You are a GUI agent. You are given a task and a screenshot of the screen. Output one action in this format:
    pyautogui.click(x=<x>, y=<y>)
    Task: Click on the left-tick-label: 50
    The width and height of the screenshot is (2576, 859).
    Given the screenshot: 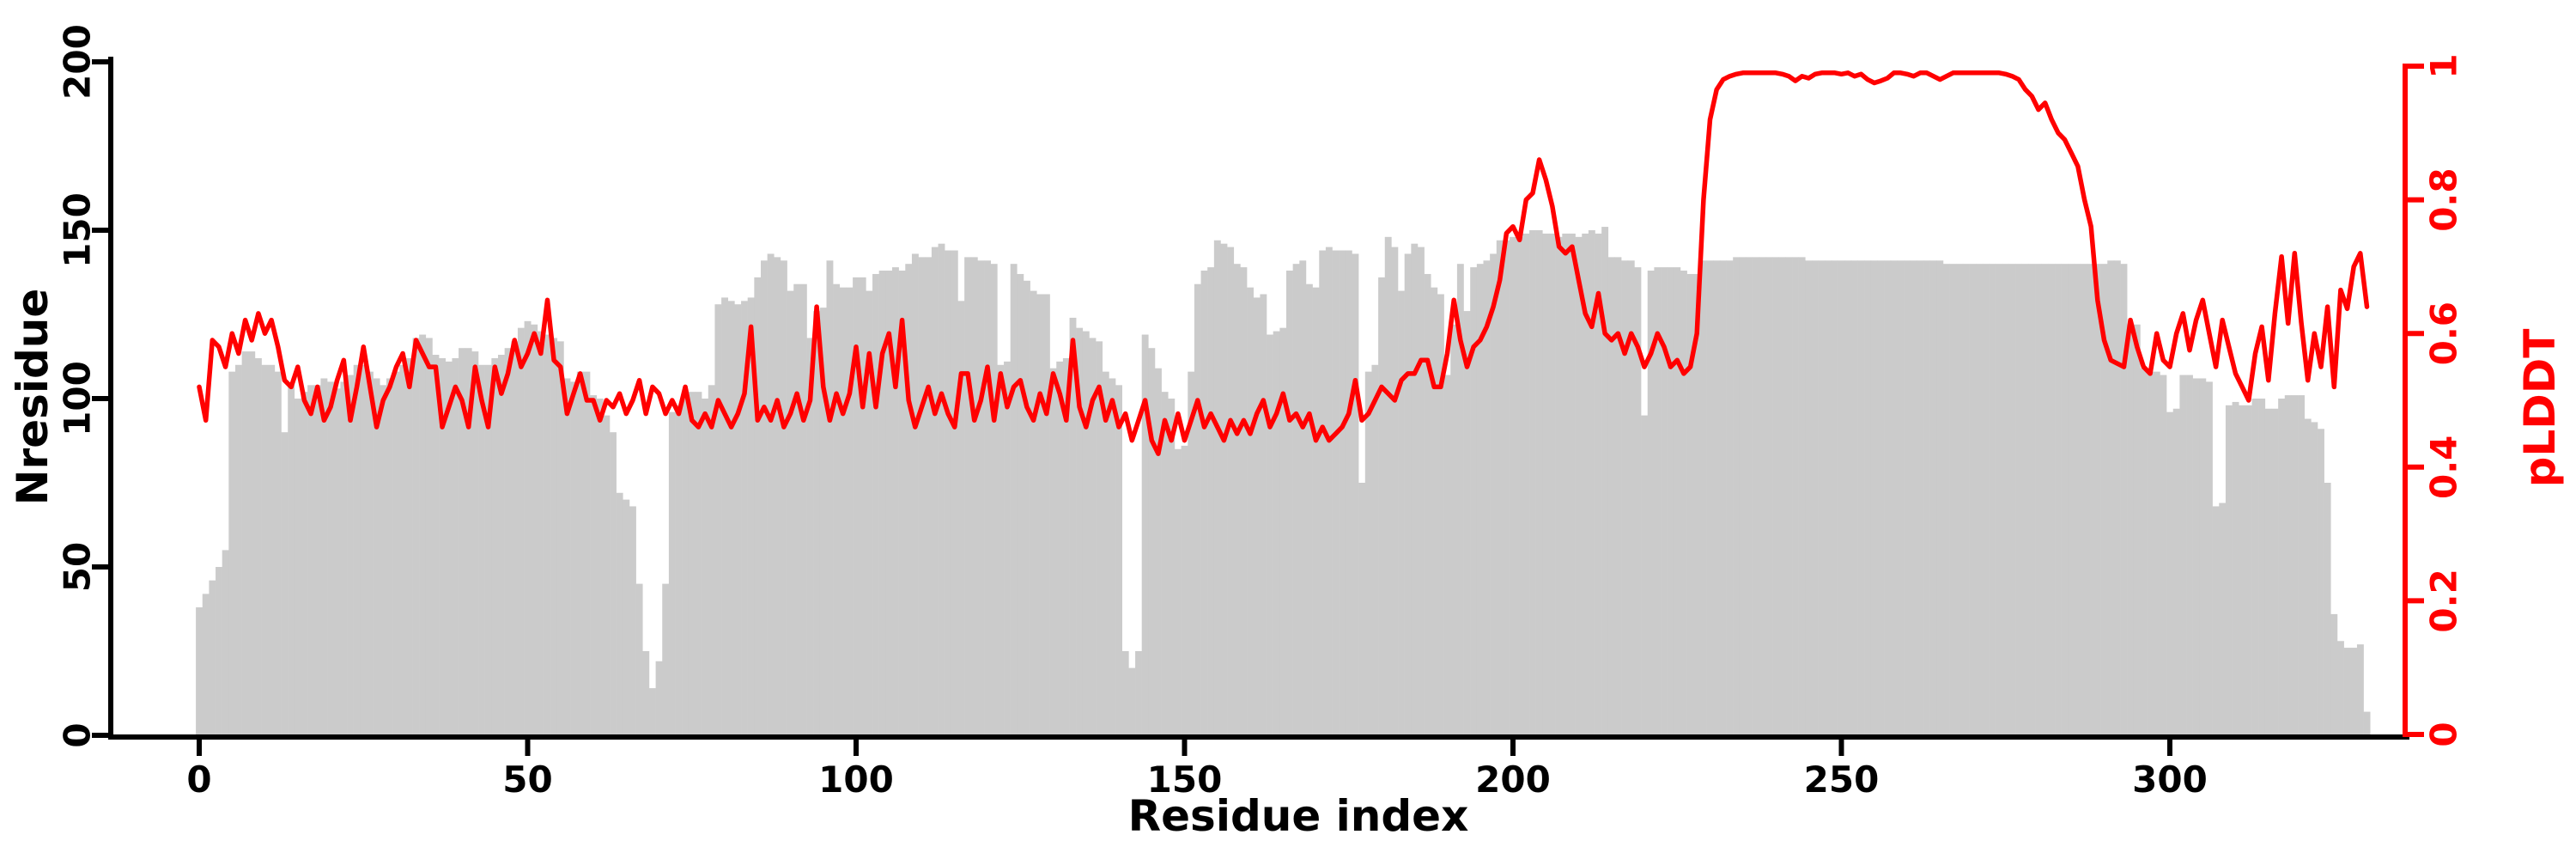 What is the action you would take?
    pyautogui.click(x=78, y=567)
    